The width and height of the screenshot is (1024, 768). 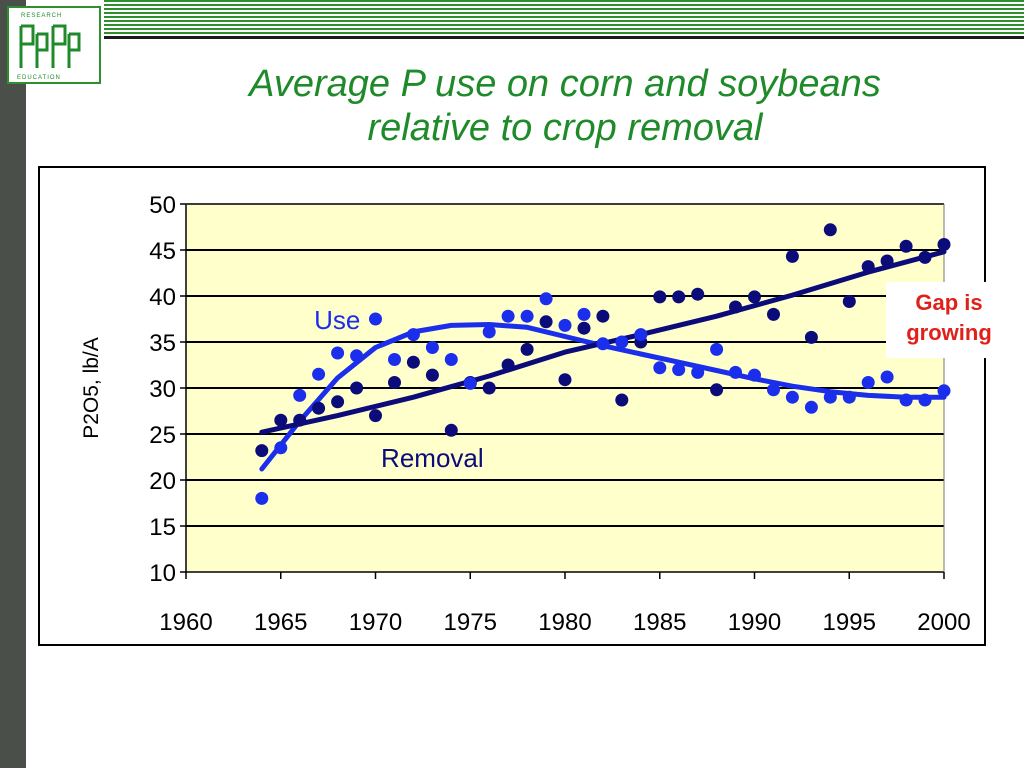 I want to click on y-tick-label: 50, so click(x=162, y=205).